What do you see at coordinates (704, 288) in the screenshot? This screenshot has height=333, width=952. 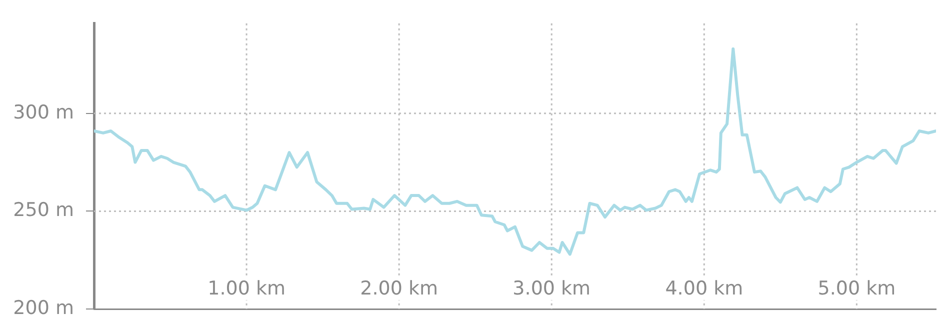 I see `x-tick-label: 4.00 km` at bounding box center [704, 288].